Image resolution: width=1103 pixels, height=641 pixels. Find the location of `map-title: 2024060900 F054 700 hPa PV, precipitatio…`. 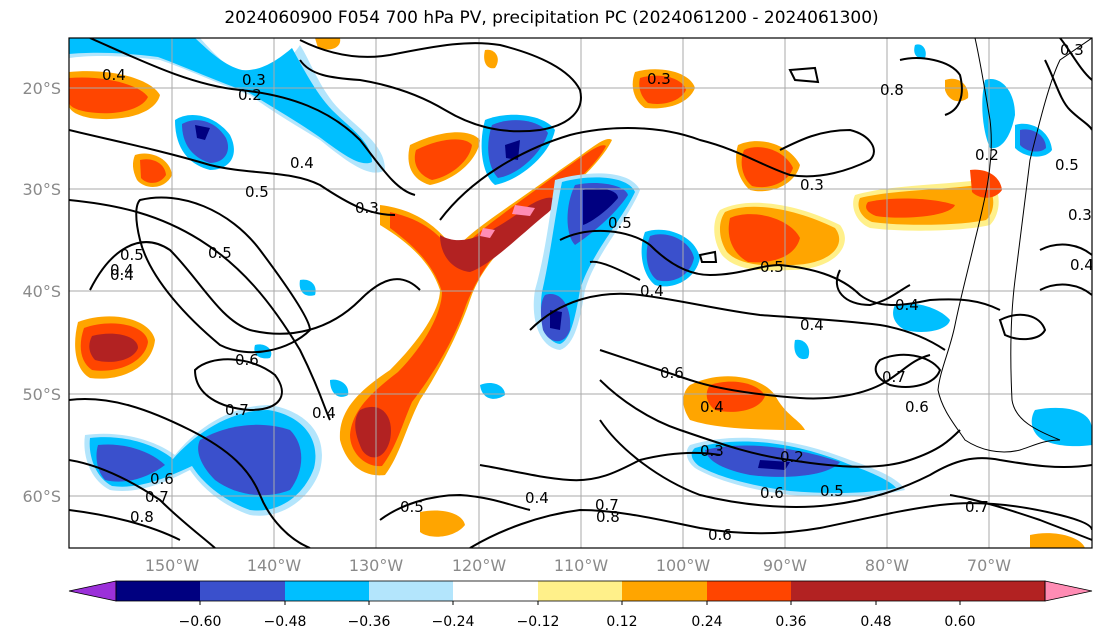

map-title: 2024060900 F054 700 hPa PV, precipitatio… is located at coordinates (551, 18).